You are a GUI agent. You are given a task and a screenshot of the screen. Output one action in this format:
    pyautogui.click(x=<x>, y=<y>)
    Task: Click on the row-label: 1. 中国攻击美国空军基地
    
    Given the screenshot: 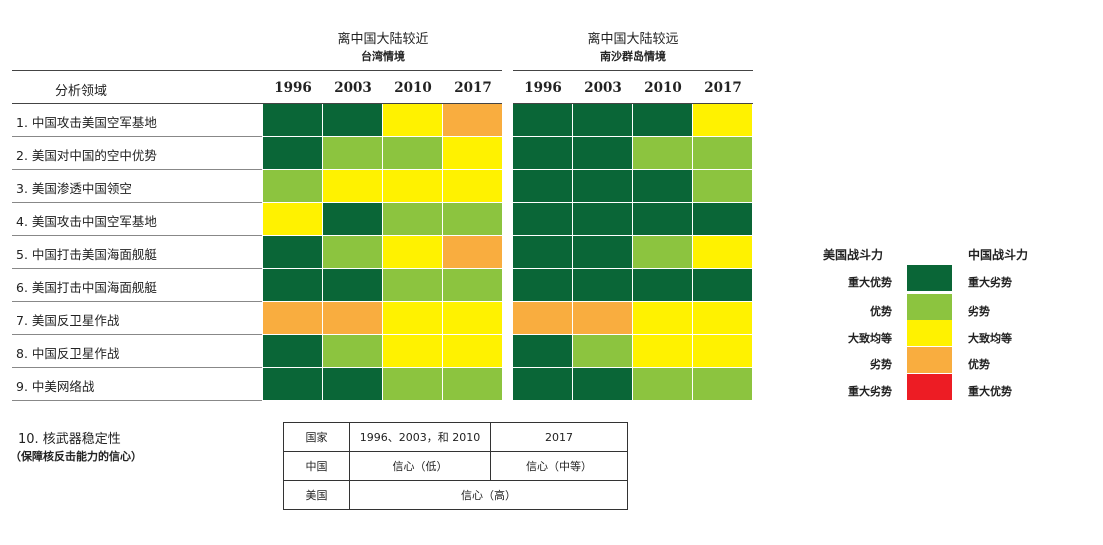 What is the action you would take?
    pyautogui.click(x=86, y=122)
    